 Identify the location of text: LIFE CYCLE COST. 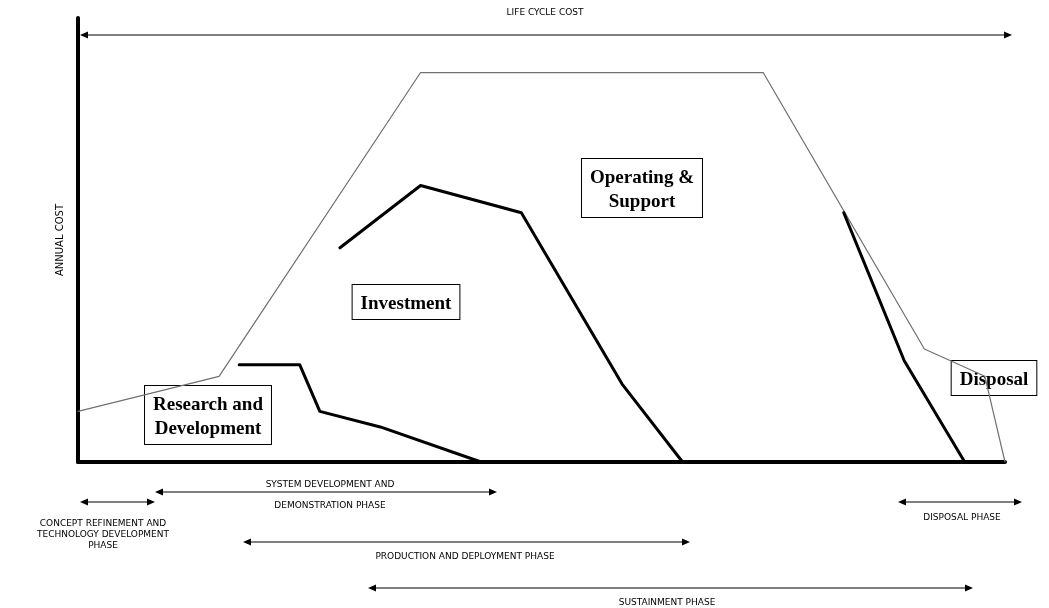
(545, 12).